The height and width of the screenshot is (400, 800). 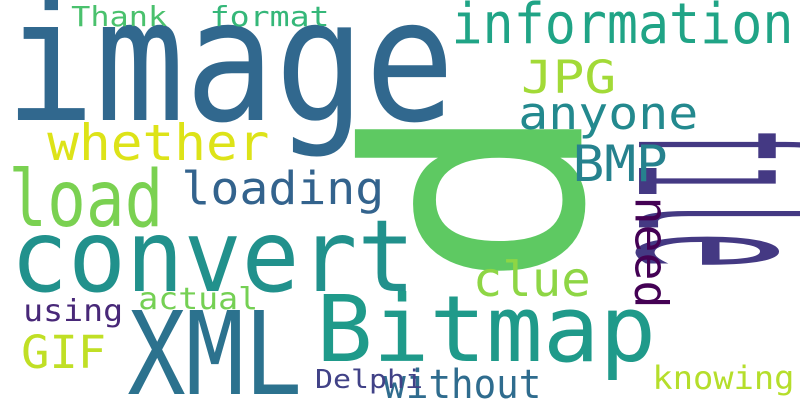 What do you see at coordinates (722, 378) in the screenshot?
I see `word-knowing: knowing` at bounding box center [722, 378].